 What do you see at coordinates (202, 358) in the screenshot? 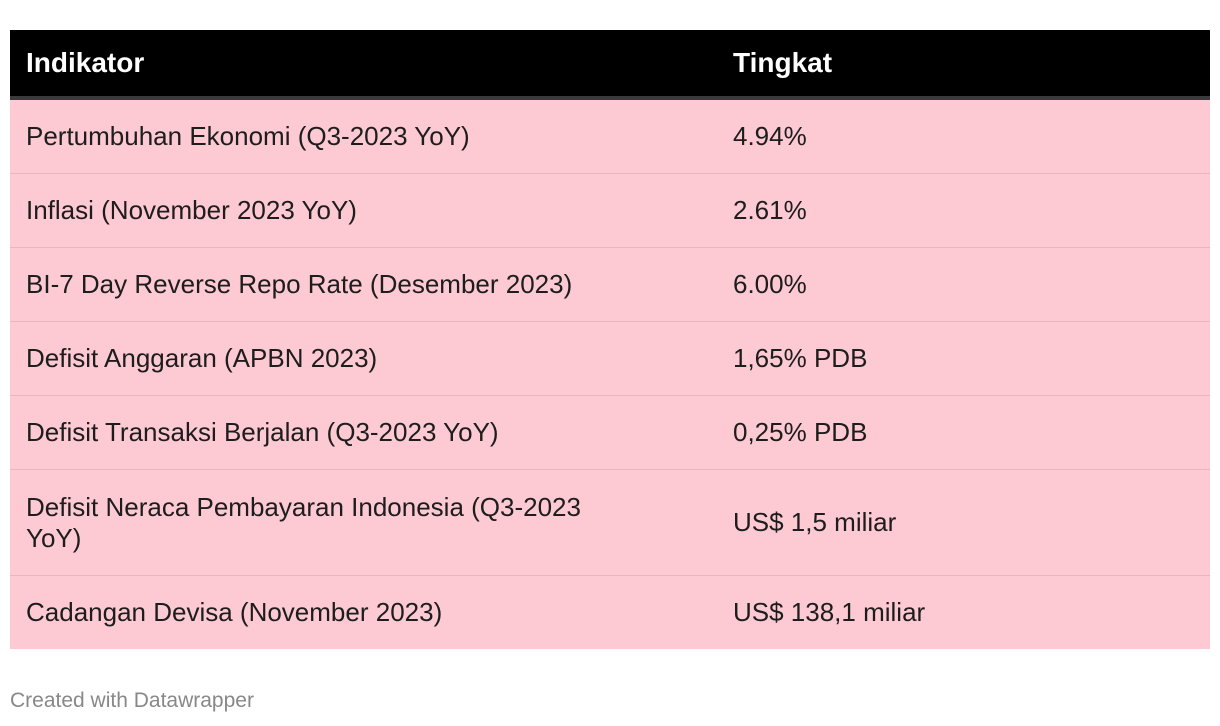
I see `cell-indikator: Defisit Anggaran (APBN 2023)` at bounding box center [202, 358].